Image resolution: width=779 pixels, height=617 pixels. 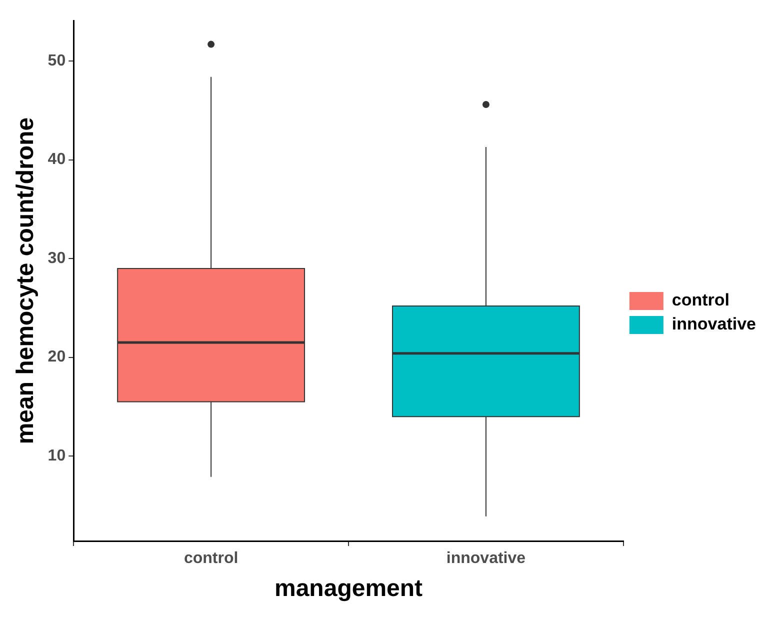 I want to click on y-tick-label: 30, so click(x=57, y=258).